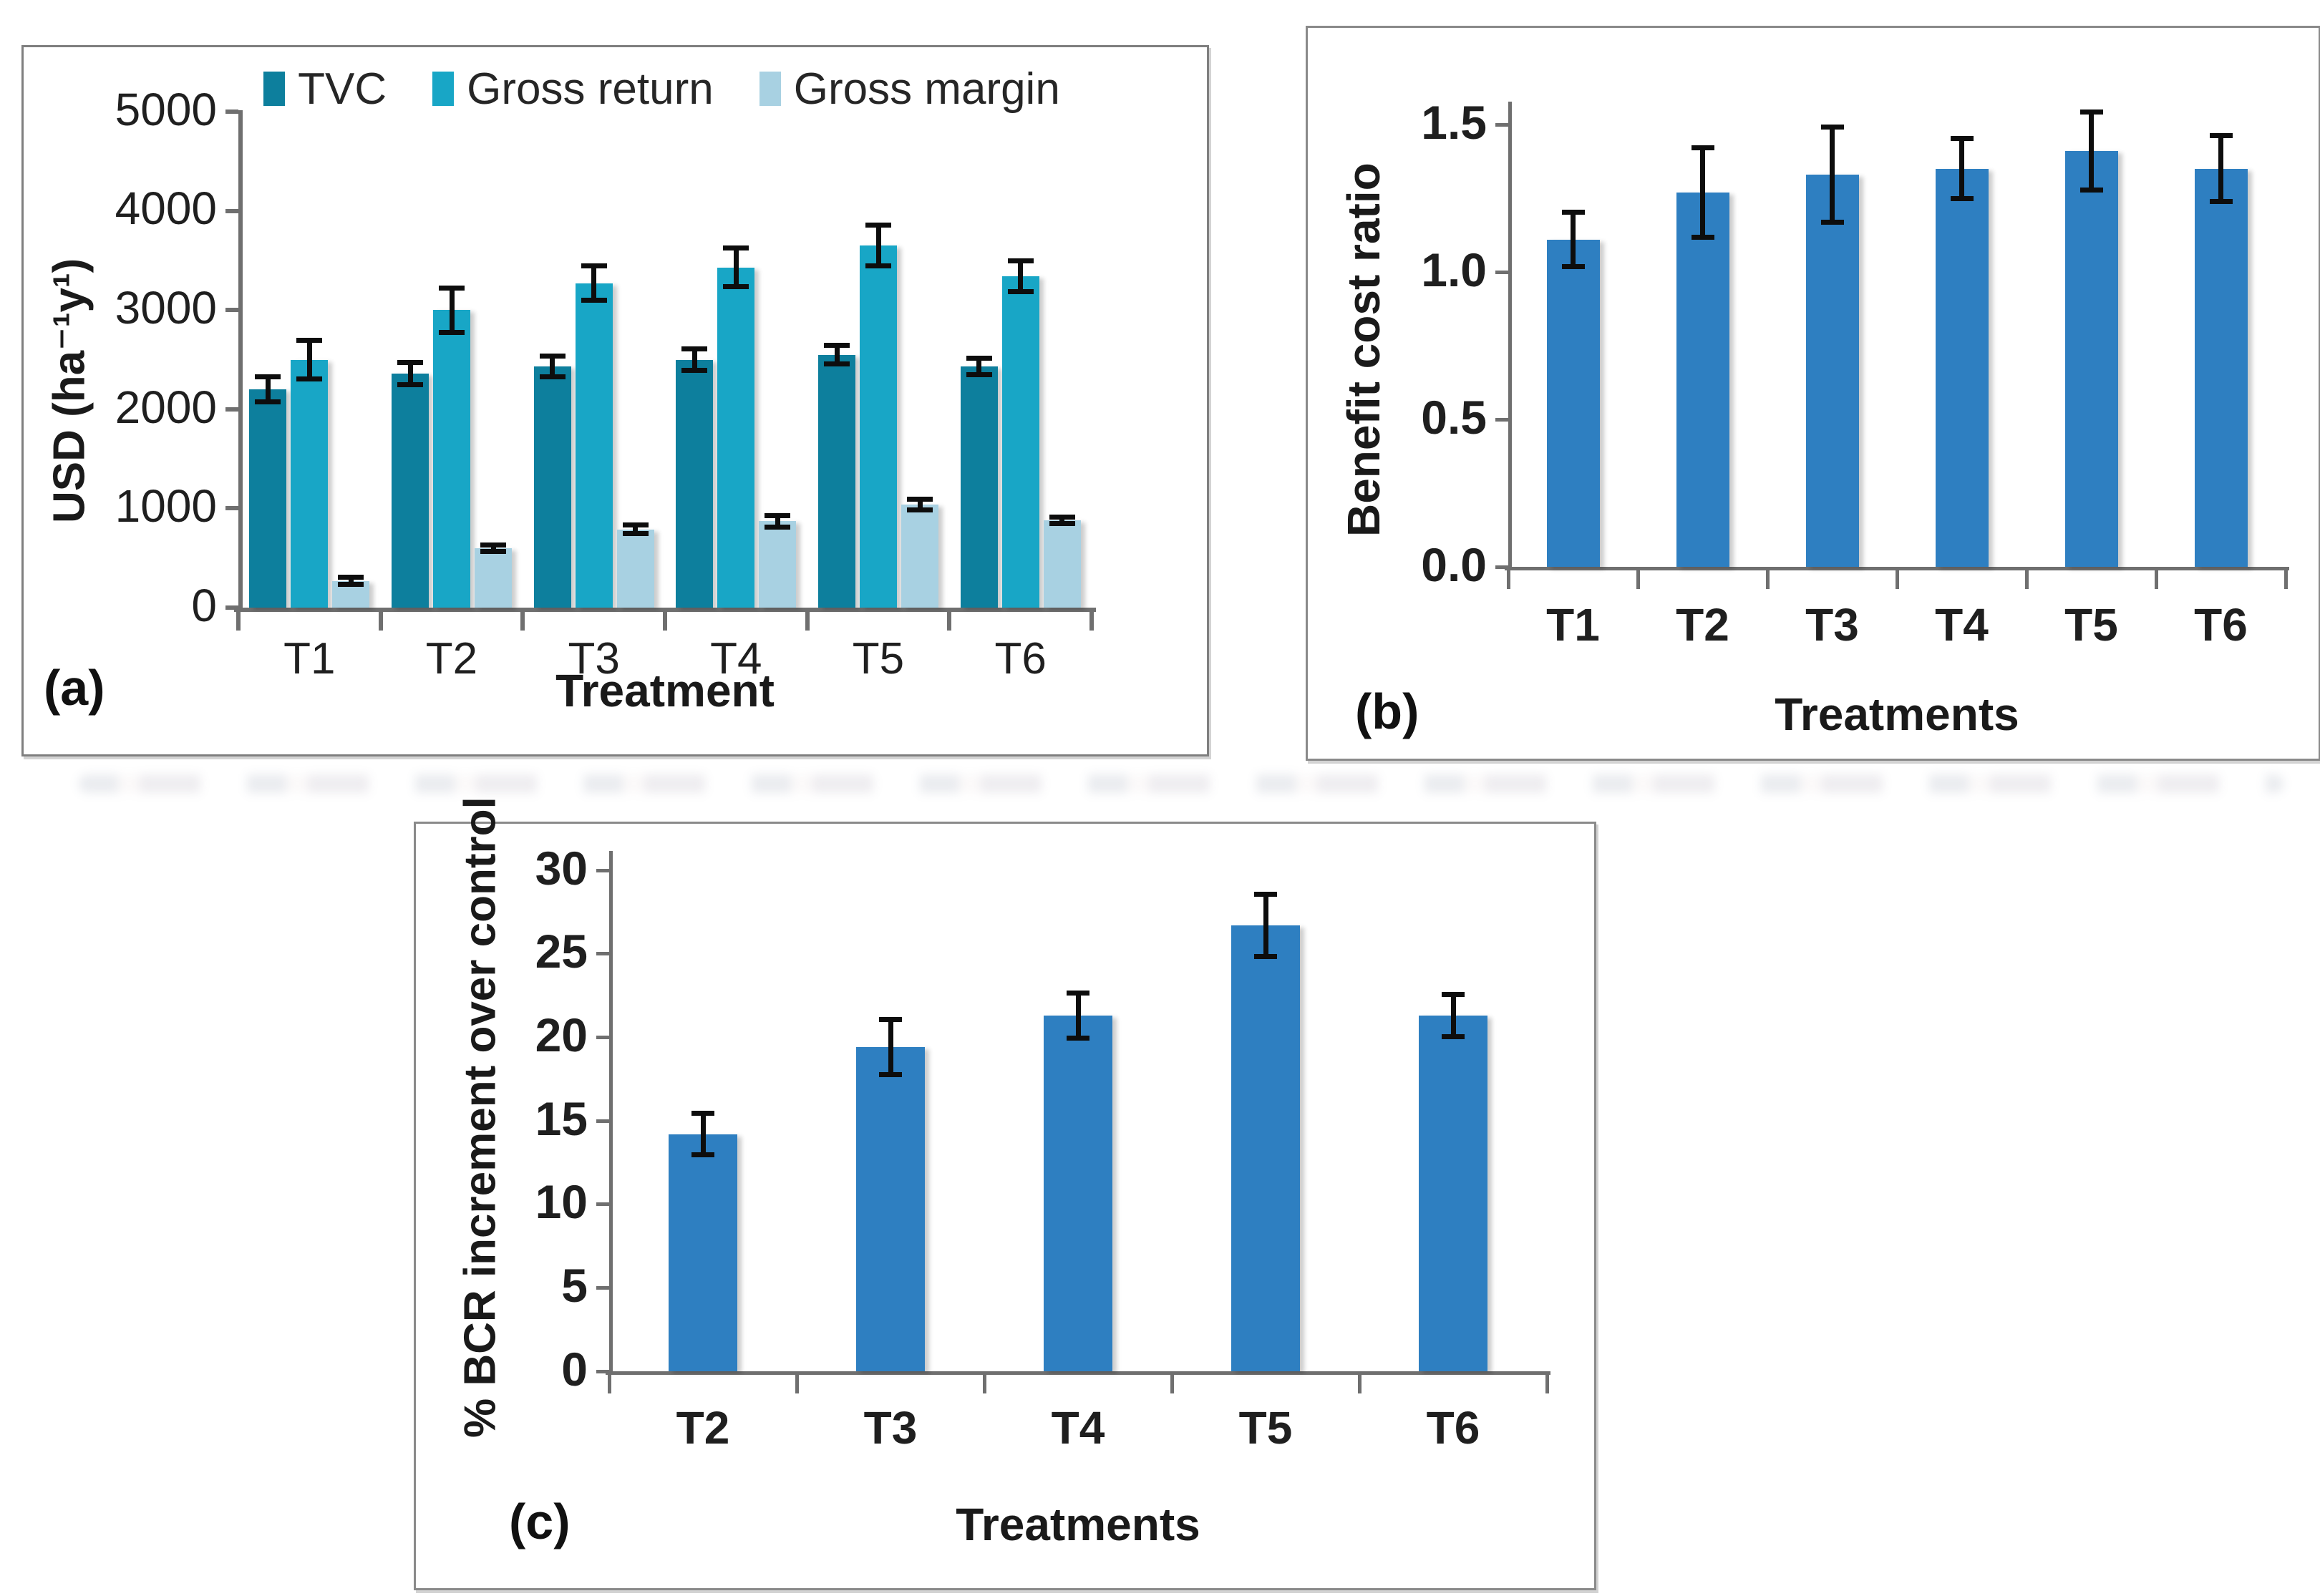  What do you see at coordinates (1832, 371) in the screenshot?
I see `bar-benefit-cost-ratio-t3` at bounding box center [1832, 371].